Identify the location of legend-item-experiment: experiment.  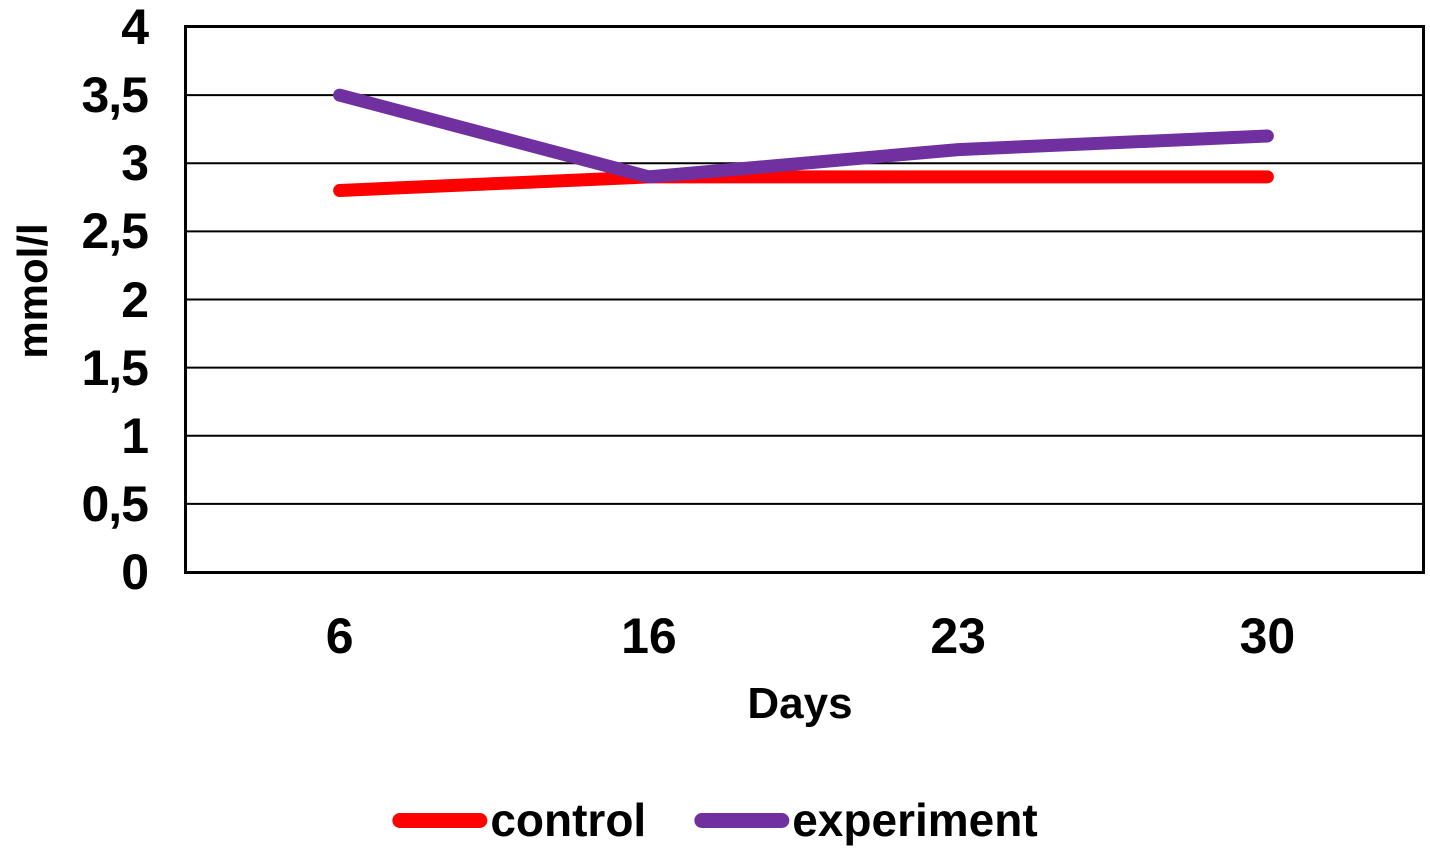
(866, 820).